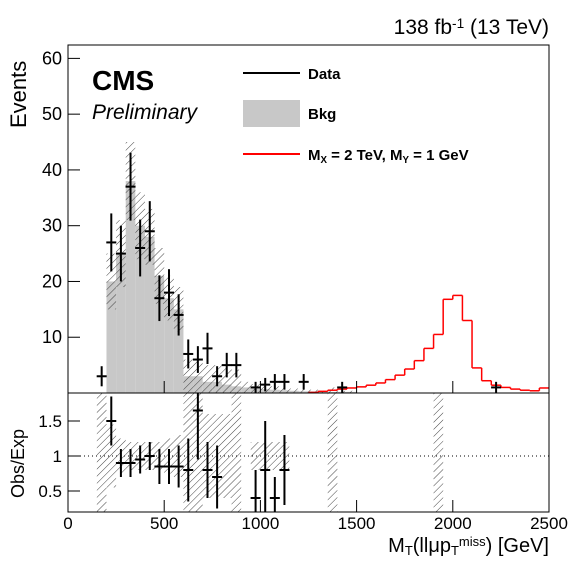 This screenshot has height=563, width=580. What do you see at coordinates (322, 114) in the screenshot?
I see `legend-label: Bkg` at bounding box center [322, 114].